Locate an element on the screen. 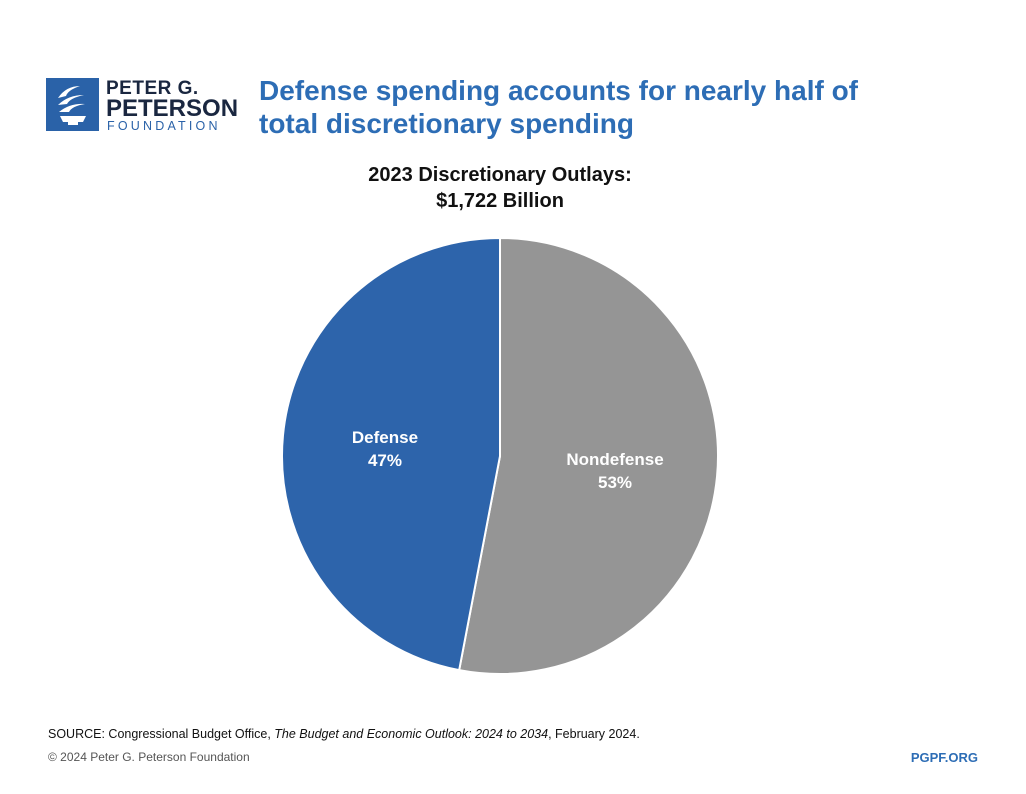 The image size is (1026, 794). copyright-note: © 2024 Peter G. Peterson Foundation is located at coordinates (149, 757).